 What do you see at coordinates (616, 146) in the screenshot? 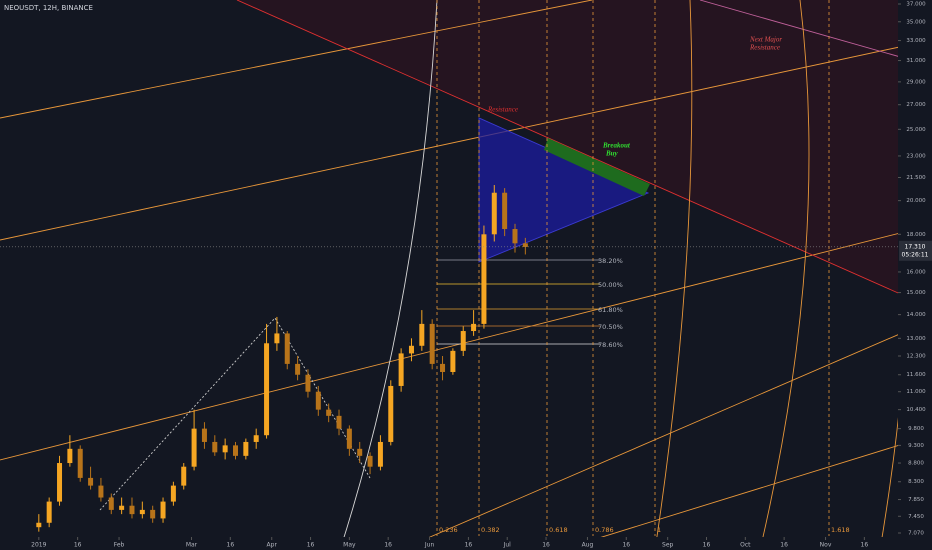
I see `annotation: Breakout` at bounding box center [616, 146].